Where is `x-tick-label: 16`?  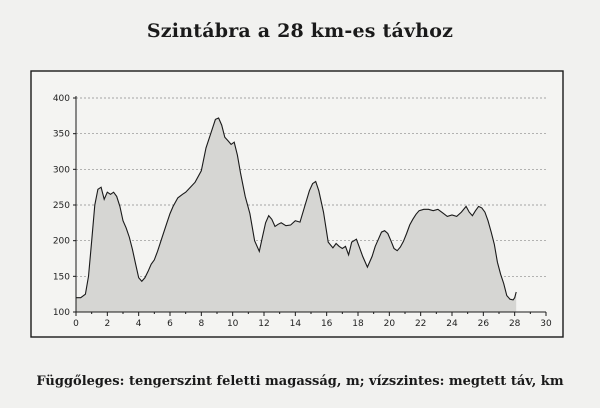 x-tick-label: 16 is located at coordinates (327, 324).